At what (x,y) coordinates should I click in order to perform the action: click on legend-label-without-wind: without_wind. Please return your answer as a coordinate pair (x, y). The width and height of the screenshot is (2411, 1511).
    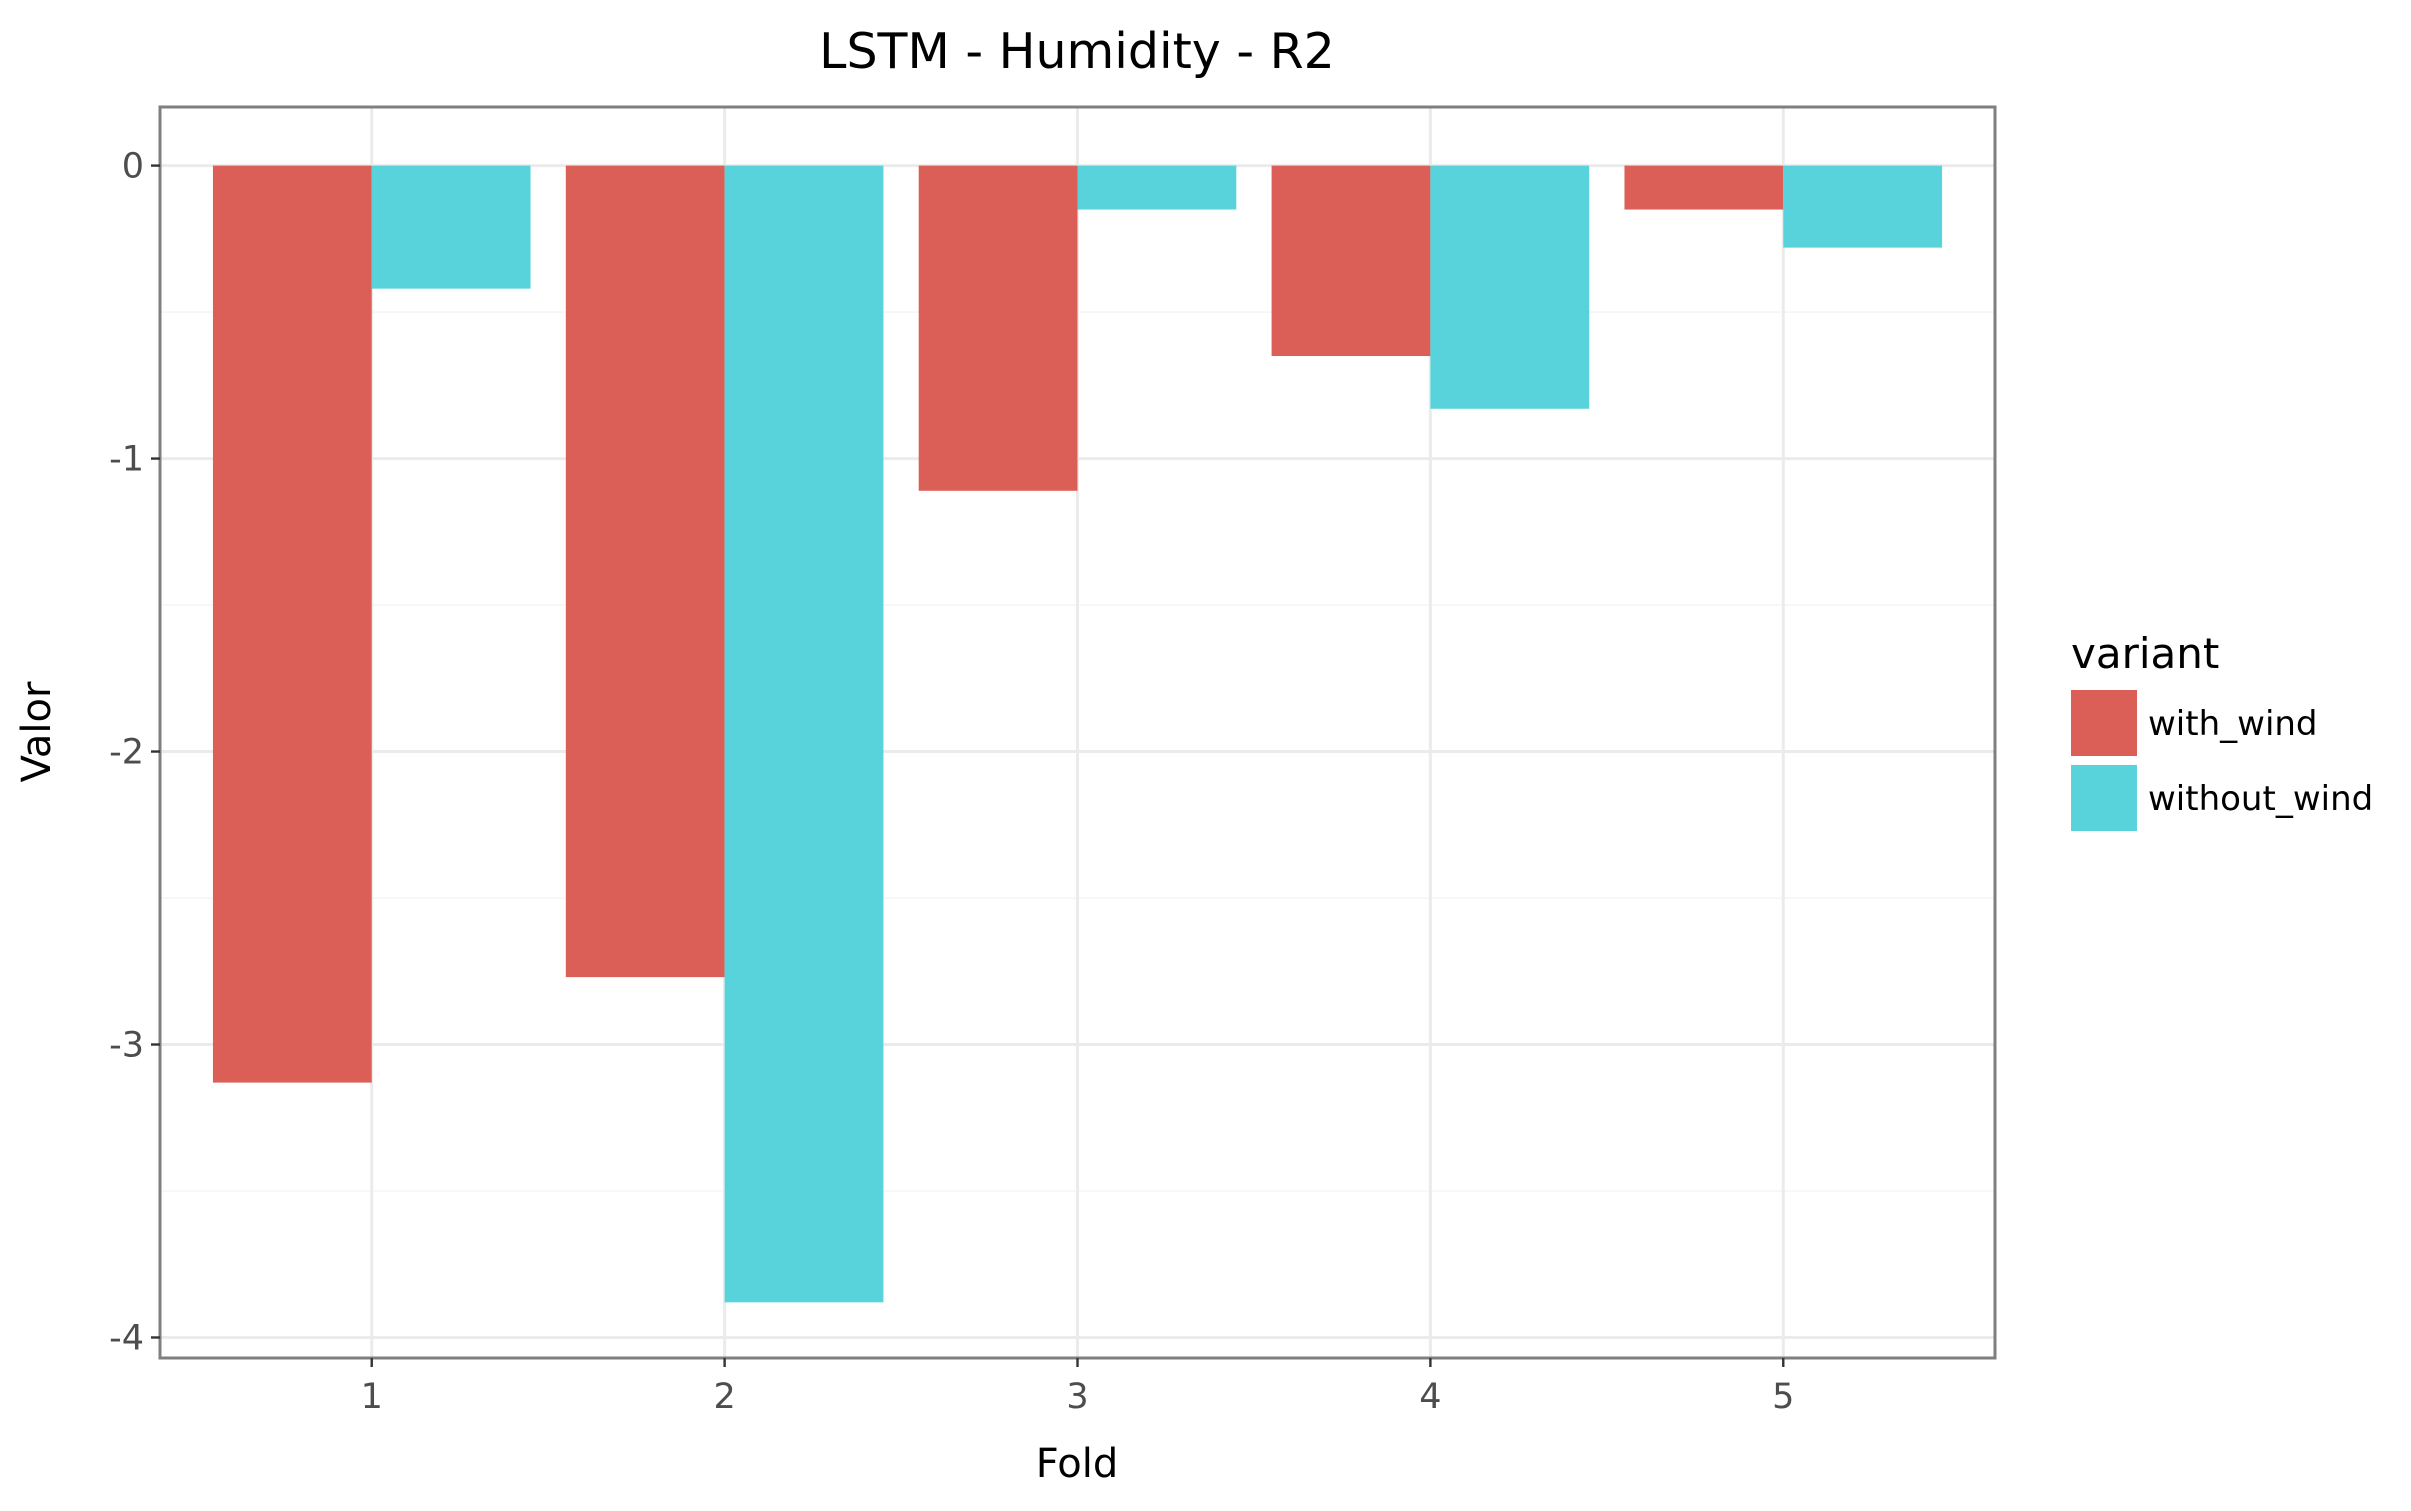
    Looking at the image, I should click on (2260, 799).